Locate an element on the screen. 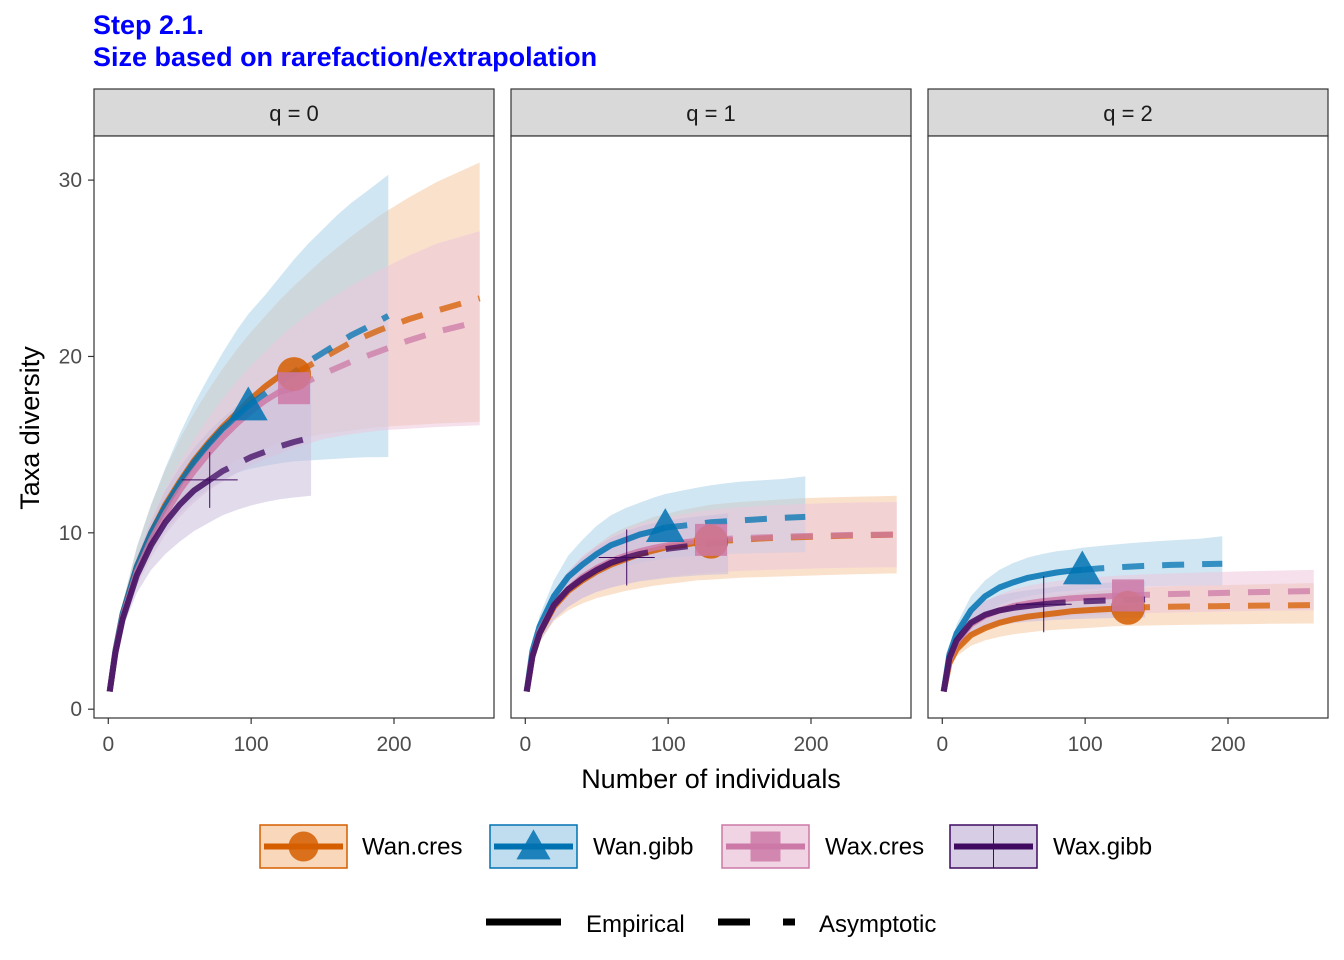  y-tick-label: 0 is located at coordinates (76, 709).